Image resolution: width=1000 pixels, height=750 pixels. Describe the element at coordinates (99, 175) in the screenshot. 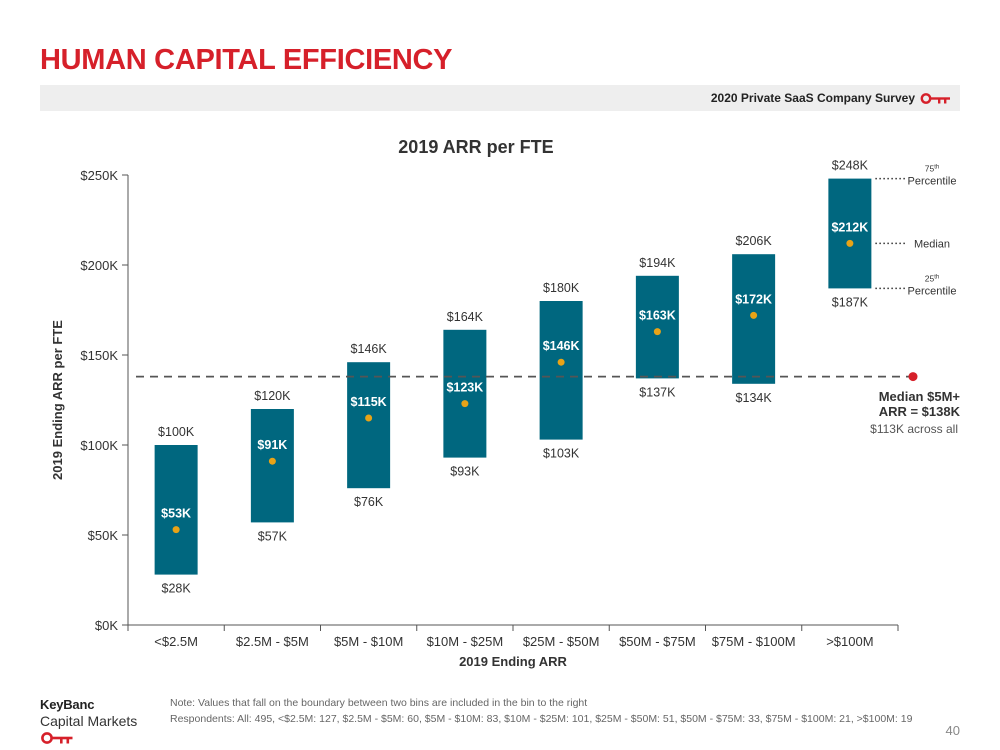

I see `y-tick-label: $250K` at that location.